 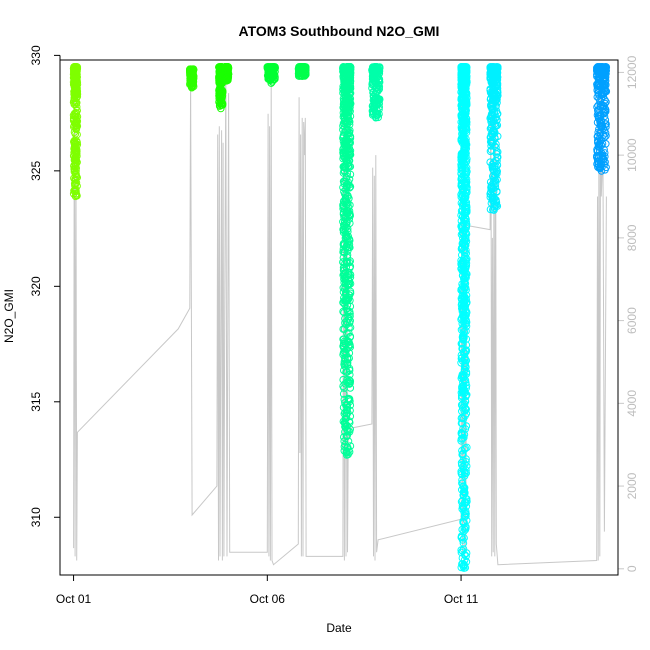 I want to click on y-right-tick-label: 8000, so click(x=632, y=237).